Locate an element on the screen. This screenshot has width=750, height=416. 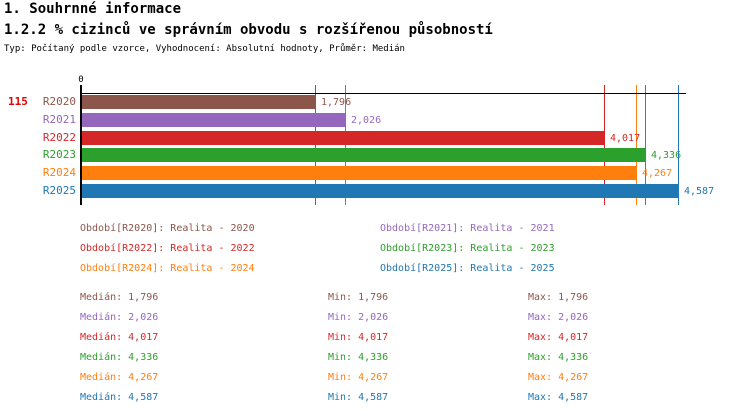
stat-min: Min: 4,336 is located at coordinates (358, 357).